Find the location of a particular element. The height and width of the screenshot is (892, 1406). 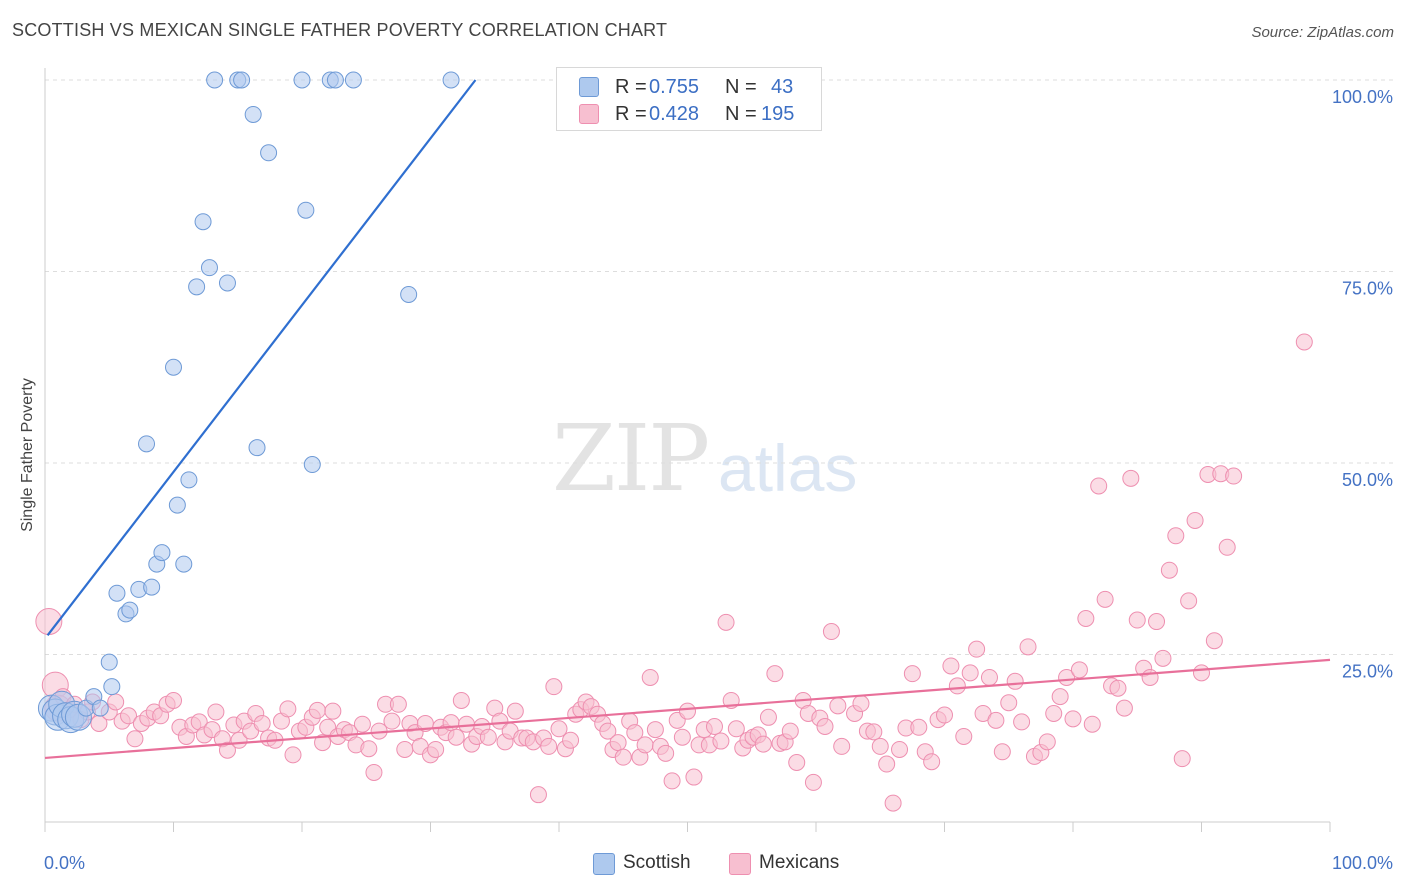

x-tick-labels: 0.0% 100.0% is located at coordinates (718, 863).